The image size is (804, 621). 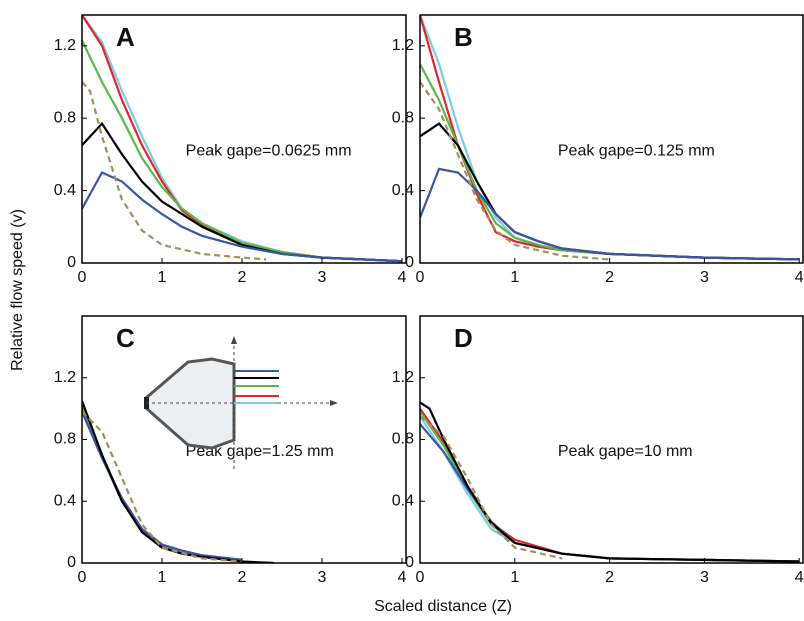 What do you see at coordinates (125, 338) in the screenshot?
I see `panel-title: C` at bounding box center [125, 338].